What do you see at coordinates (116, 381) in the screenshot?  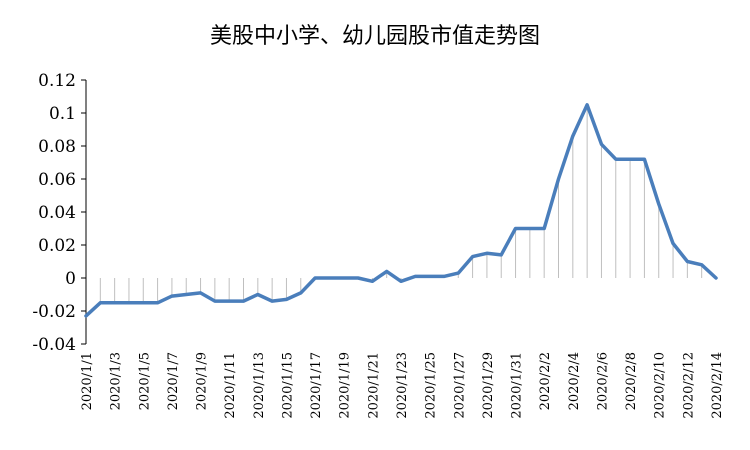 I see `x-tick-label: 2020/1/3` at bounding box center [116, 381].